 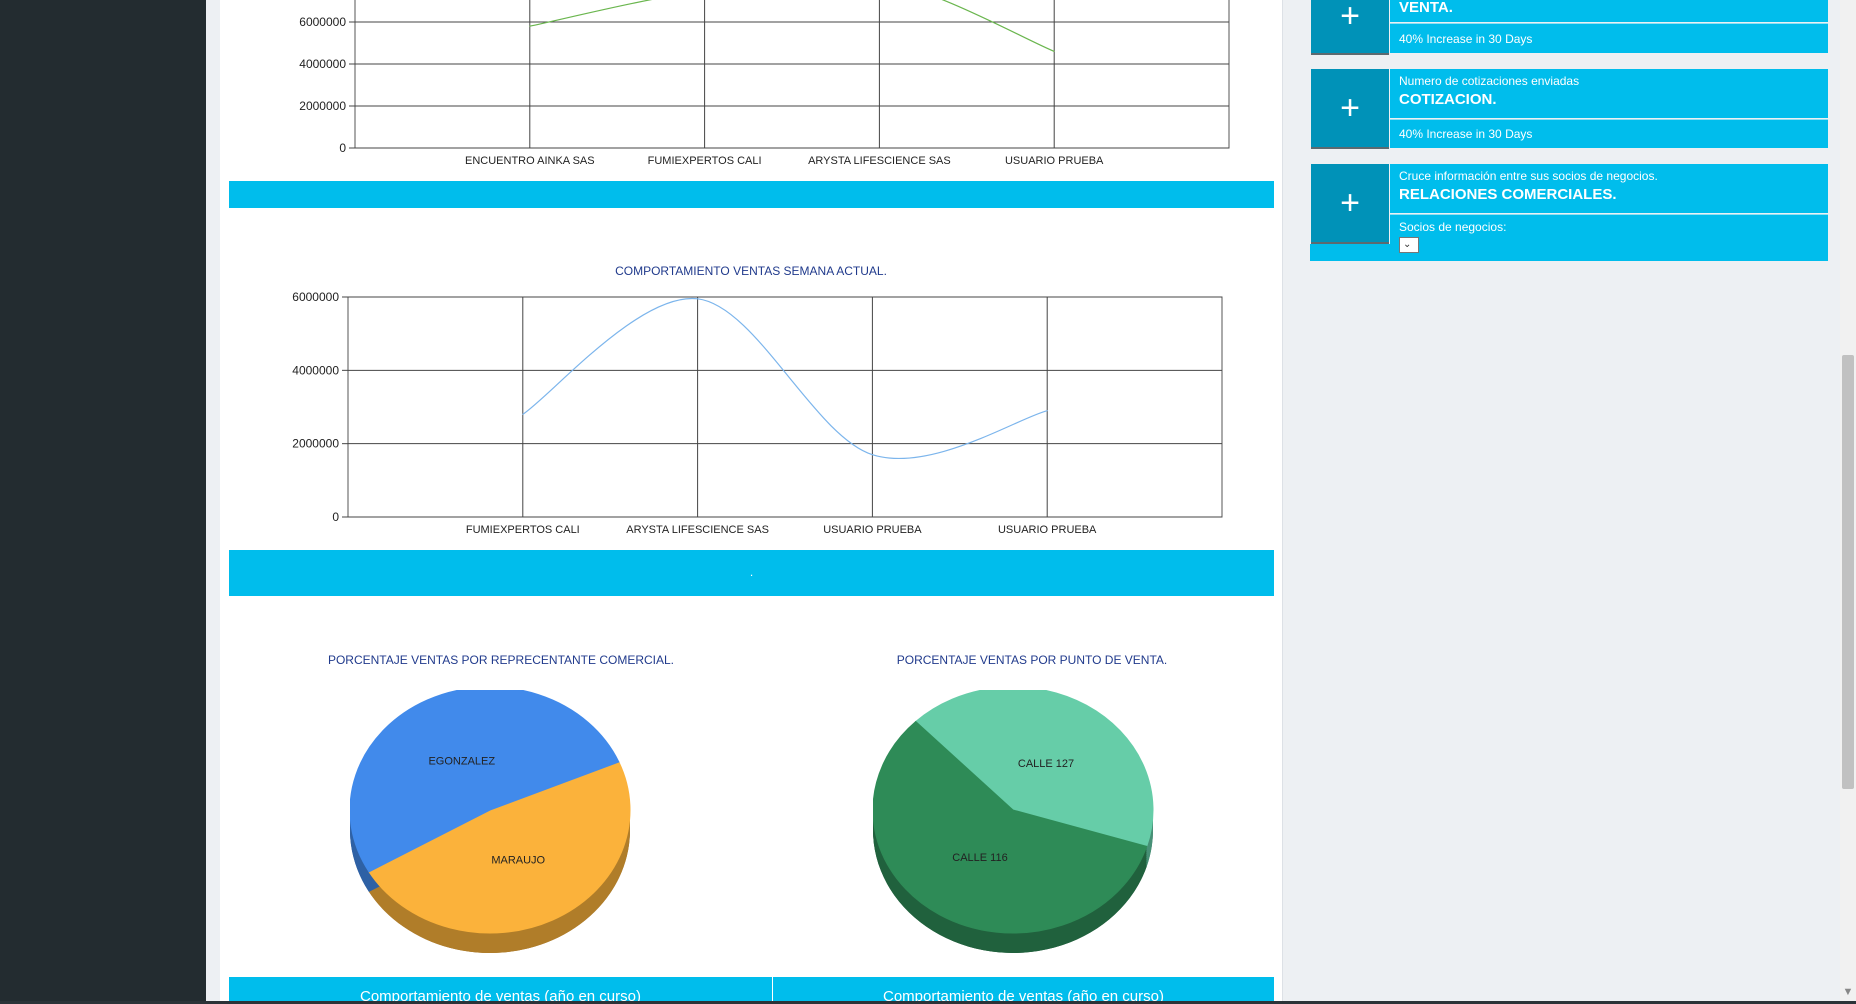 What do you see at coordinates (751, 271) in the screenshot?
I see `chart-title-weekly: COMPORTAMIENTO VENTAS SEMANA ACTUAL.` at bounding box center [751, 271].